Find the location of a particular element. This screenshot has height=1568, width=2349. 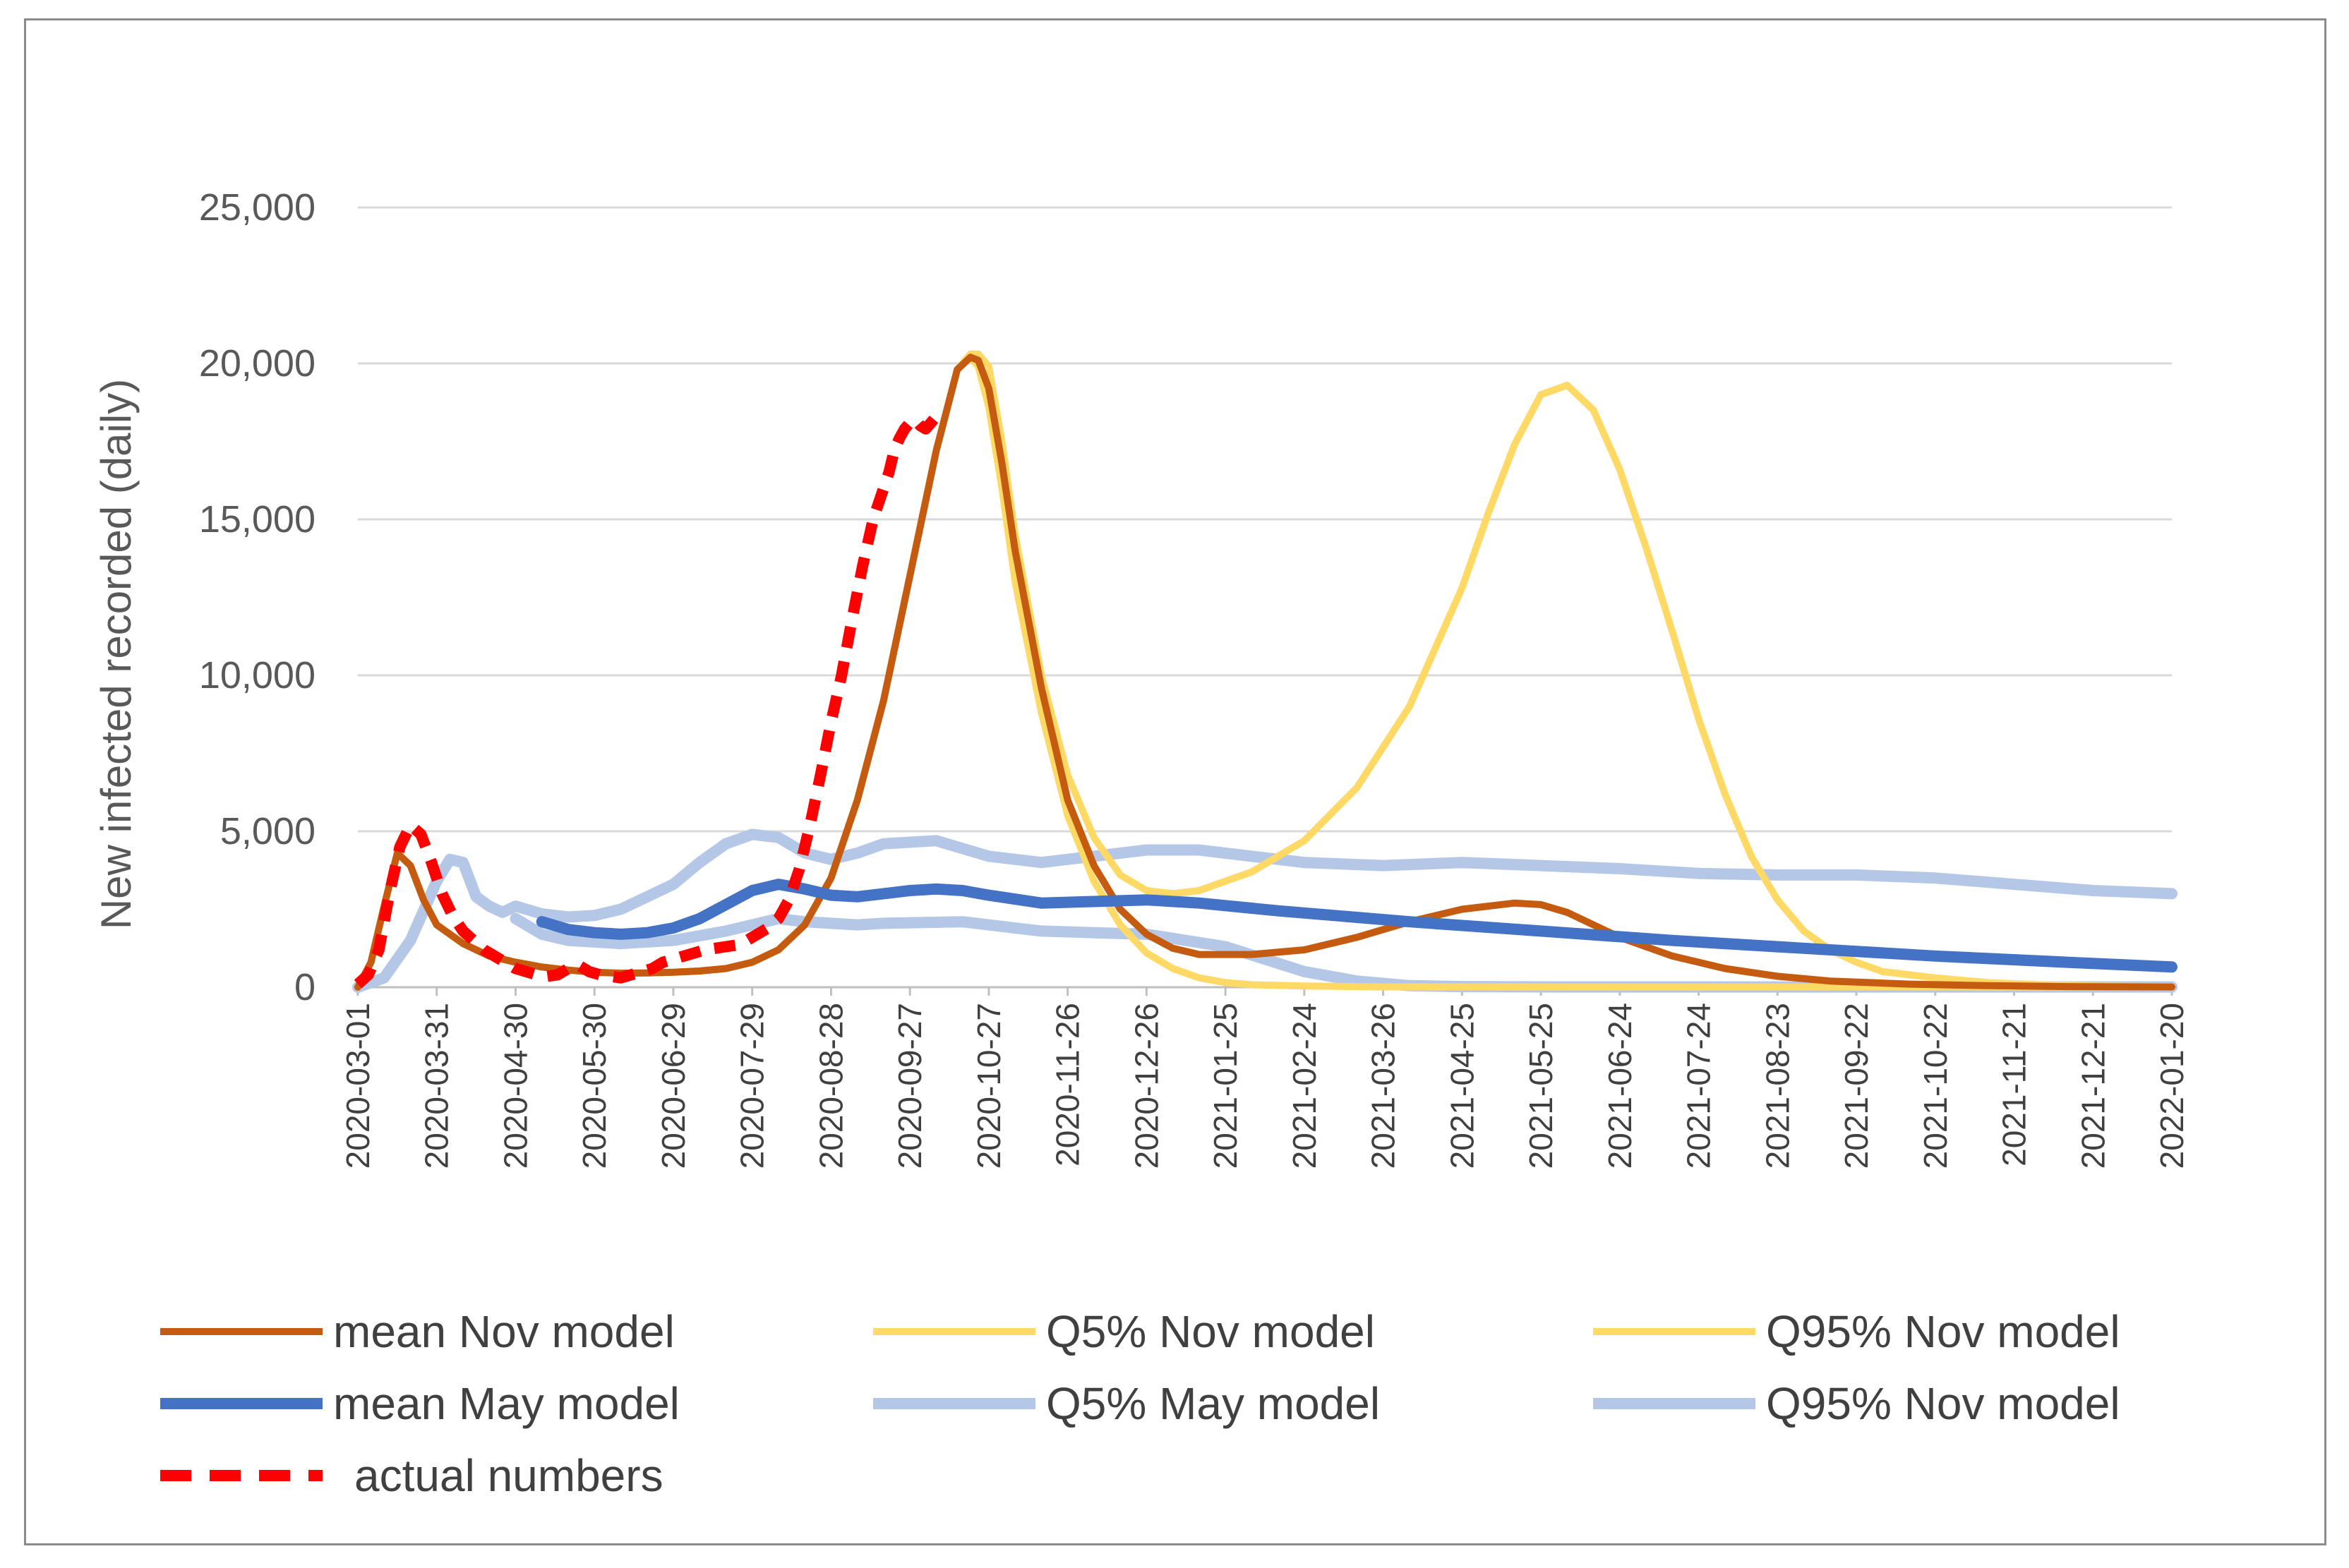

y-axis-label: New infected recorded (daily) is located at coordinates (116, 654).